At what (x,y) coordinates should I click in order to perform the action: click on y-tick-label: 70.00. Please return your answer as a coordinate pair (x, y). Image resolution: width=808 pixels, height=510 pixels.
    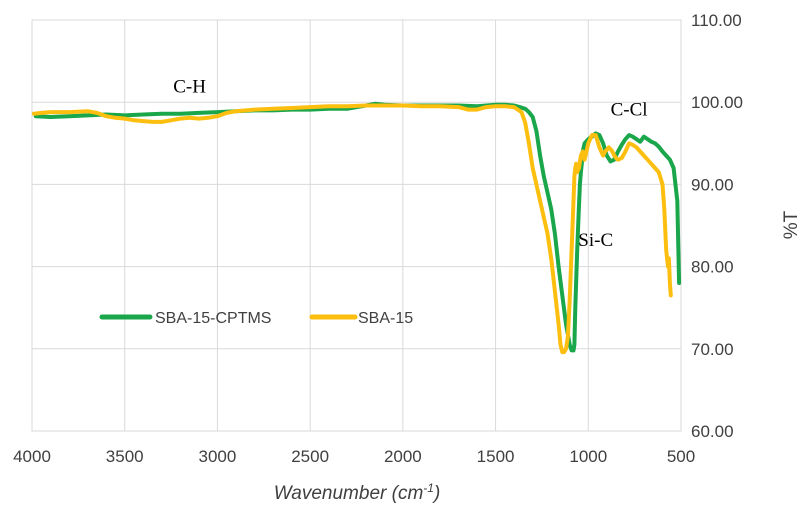
    Looking at the image, I should click on (712, 349).